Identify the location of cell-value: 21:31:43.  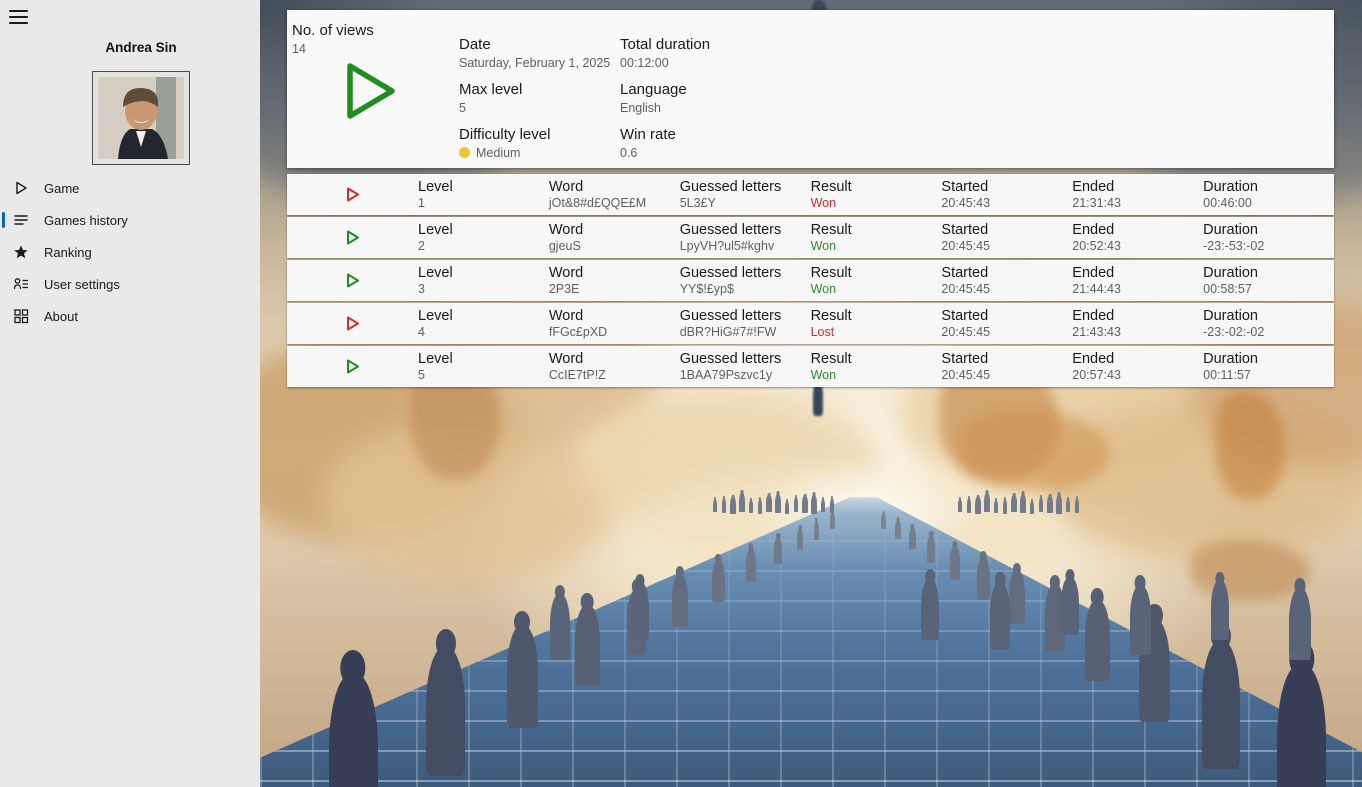
(1096, 202).